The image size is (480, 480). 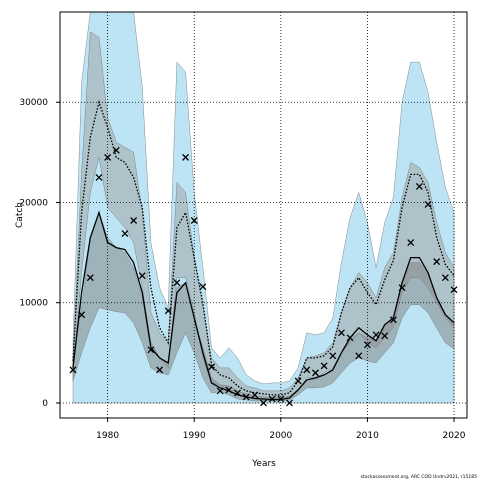 I want to click on y-axis-title: Catch, so click(x=20, y=215).